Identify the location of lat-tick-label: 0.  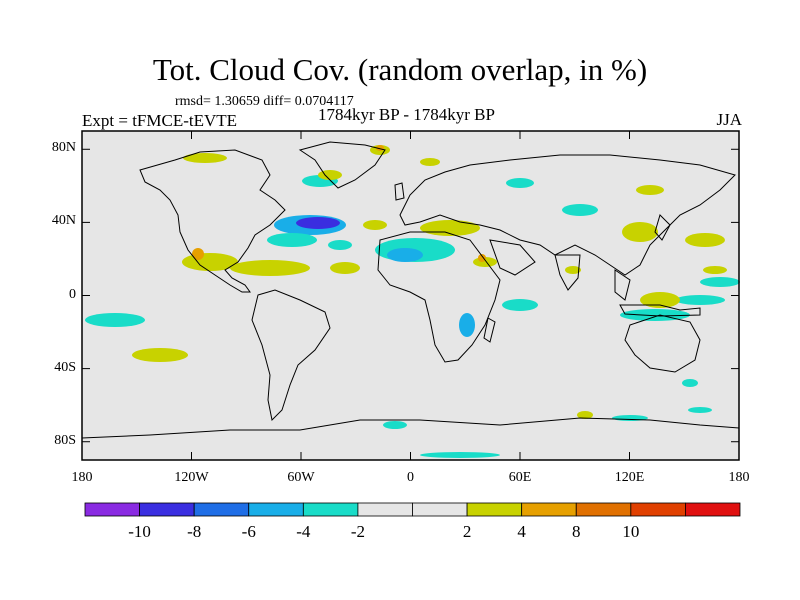
(72, 294).